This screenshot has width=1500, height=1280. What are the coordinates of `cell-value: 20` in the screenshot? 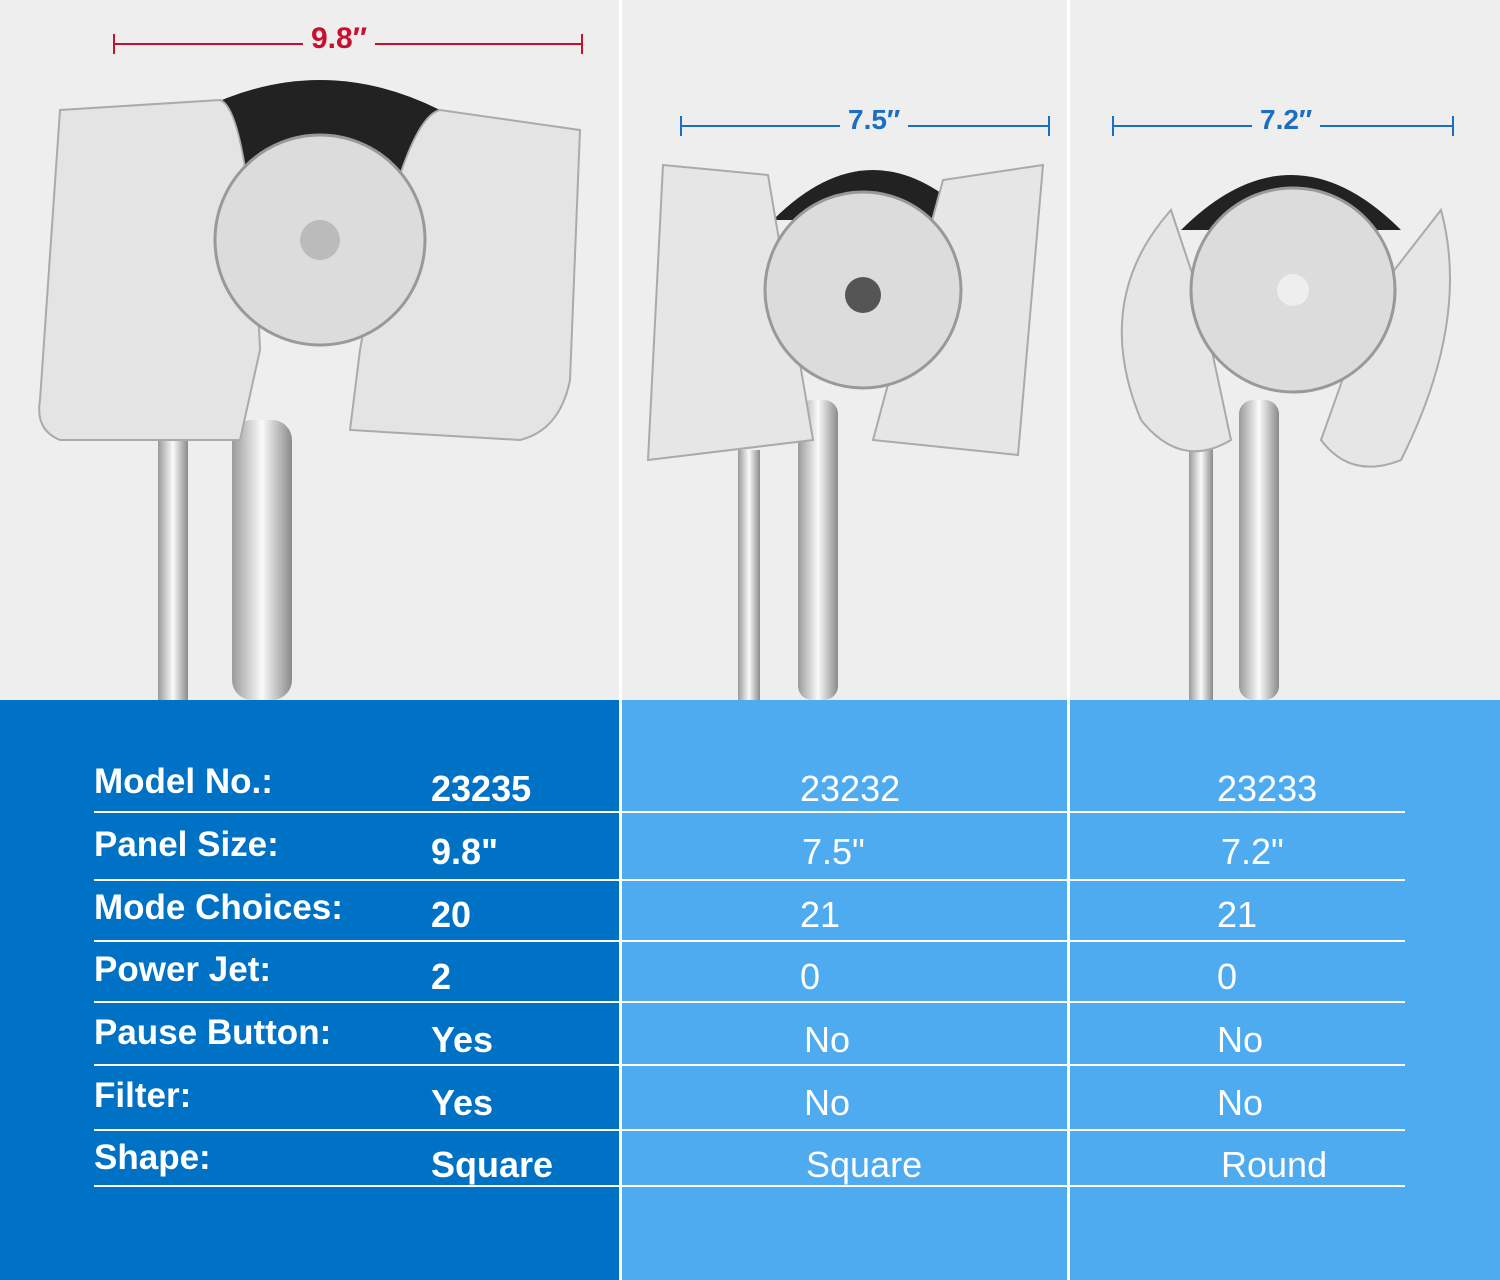 It's located at (451, 914).